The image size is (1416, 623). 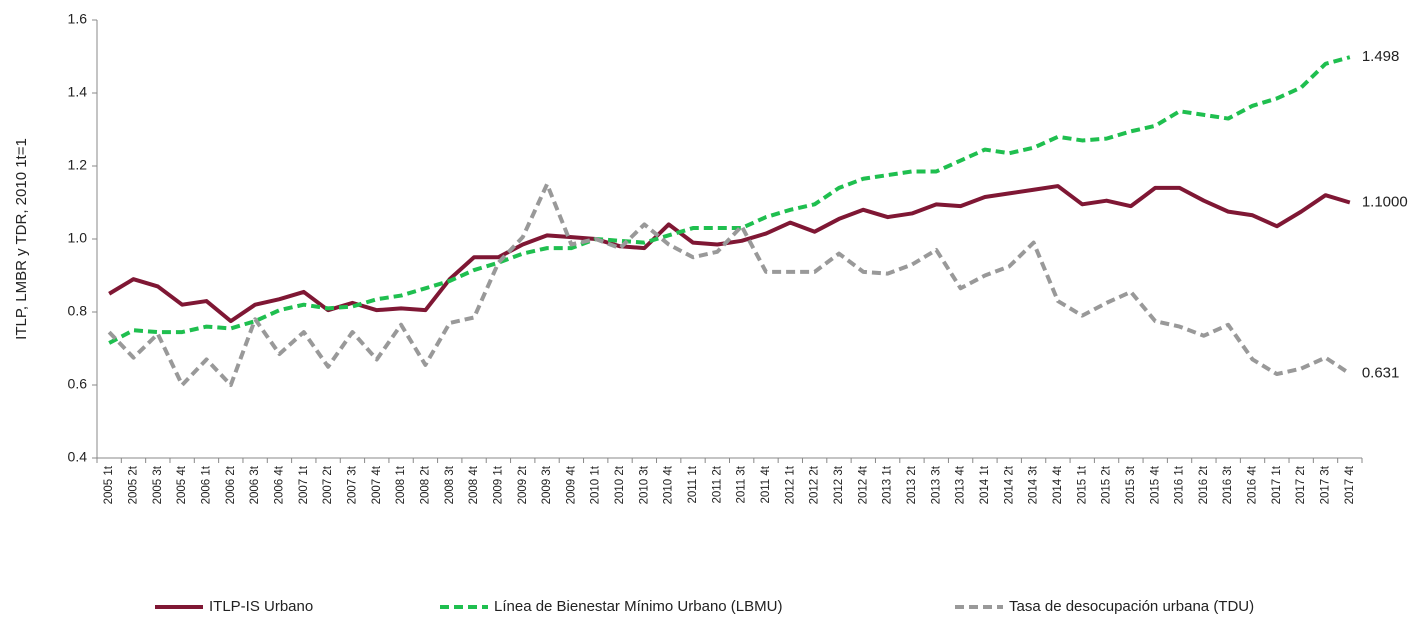 I want to click on x-tick-label: 2006 3t, so click(x=255, y=484).